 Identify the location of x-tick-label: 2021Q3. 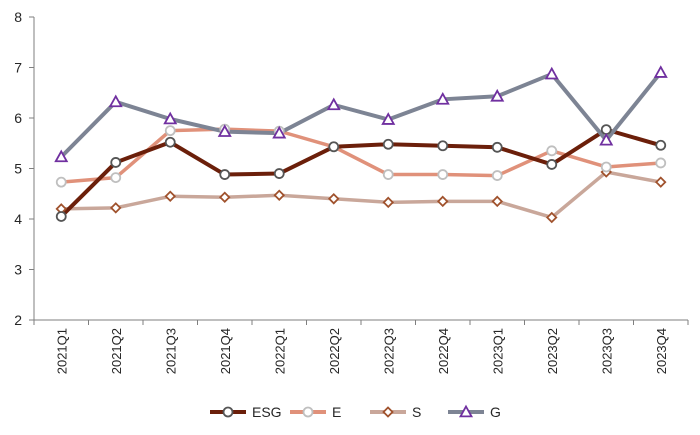
(170, 351).